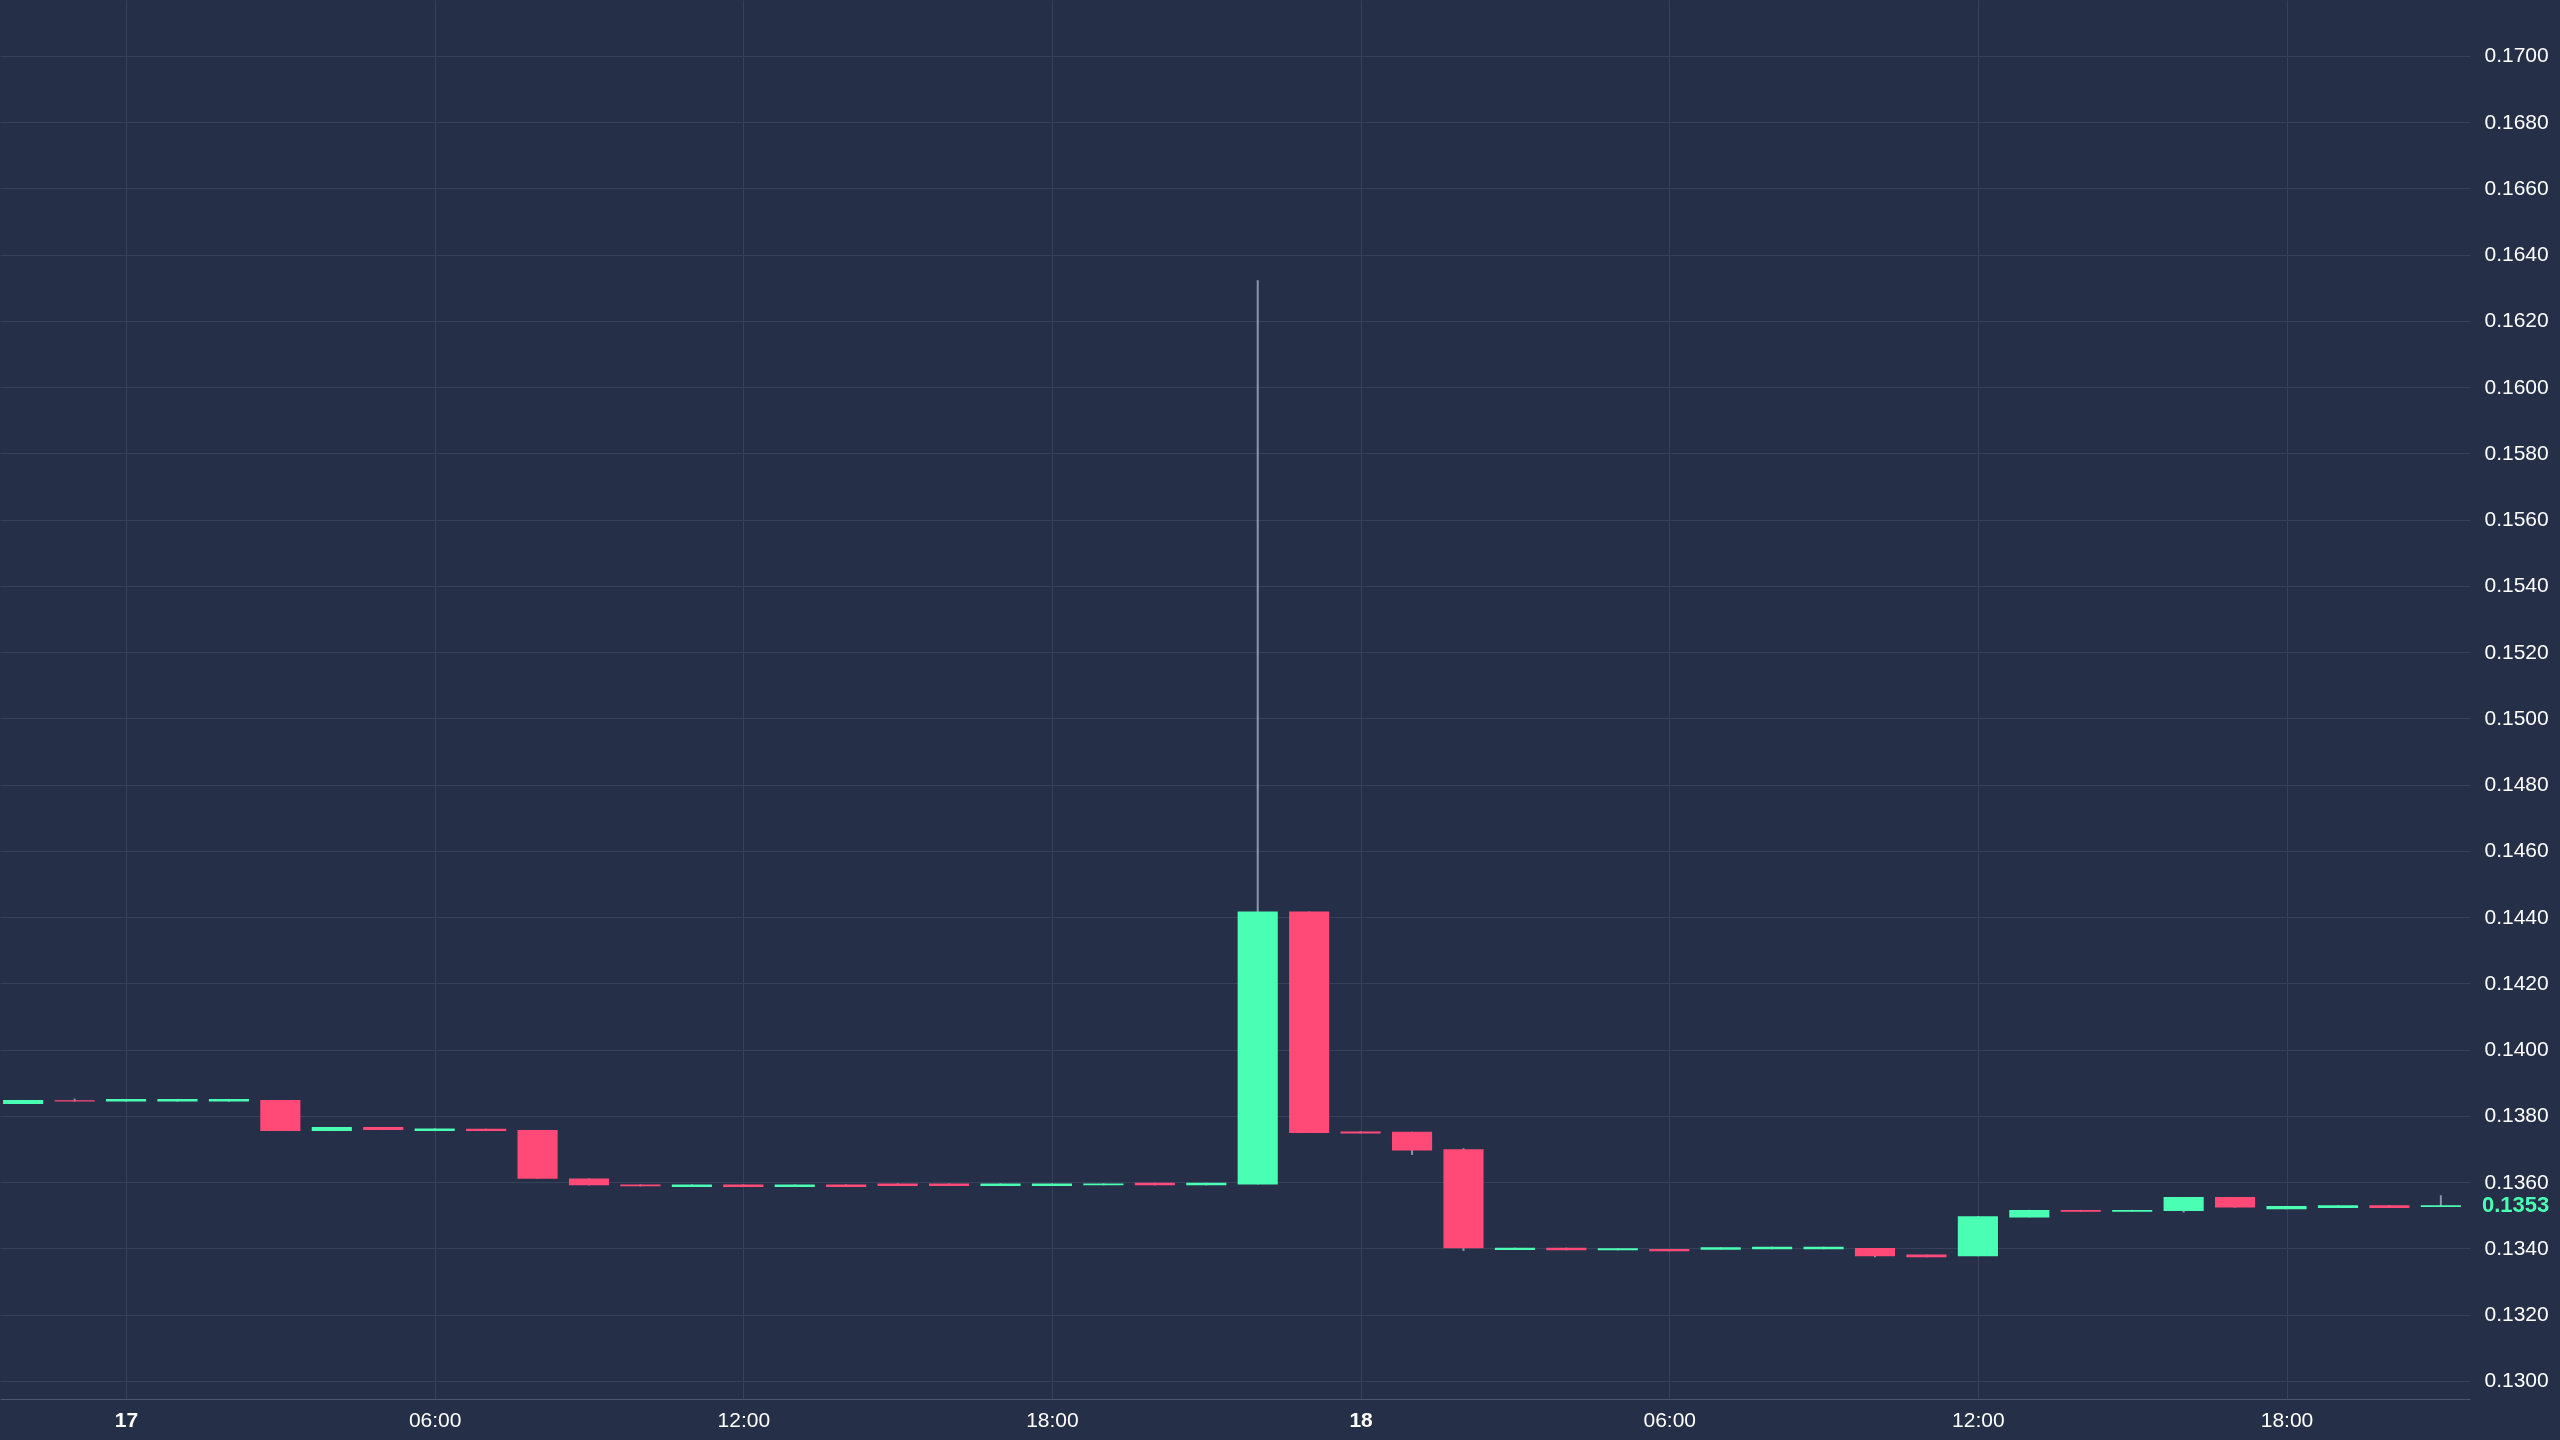  What do you see at coordinates (2516, 585) in the screenshot?
I see `y-tick-label: 0.1540` at bounding box center [2516, 585].